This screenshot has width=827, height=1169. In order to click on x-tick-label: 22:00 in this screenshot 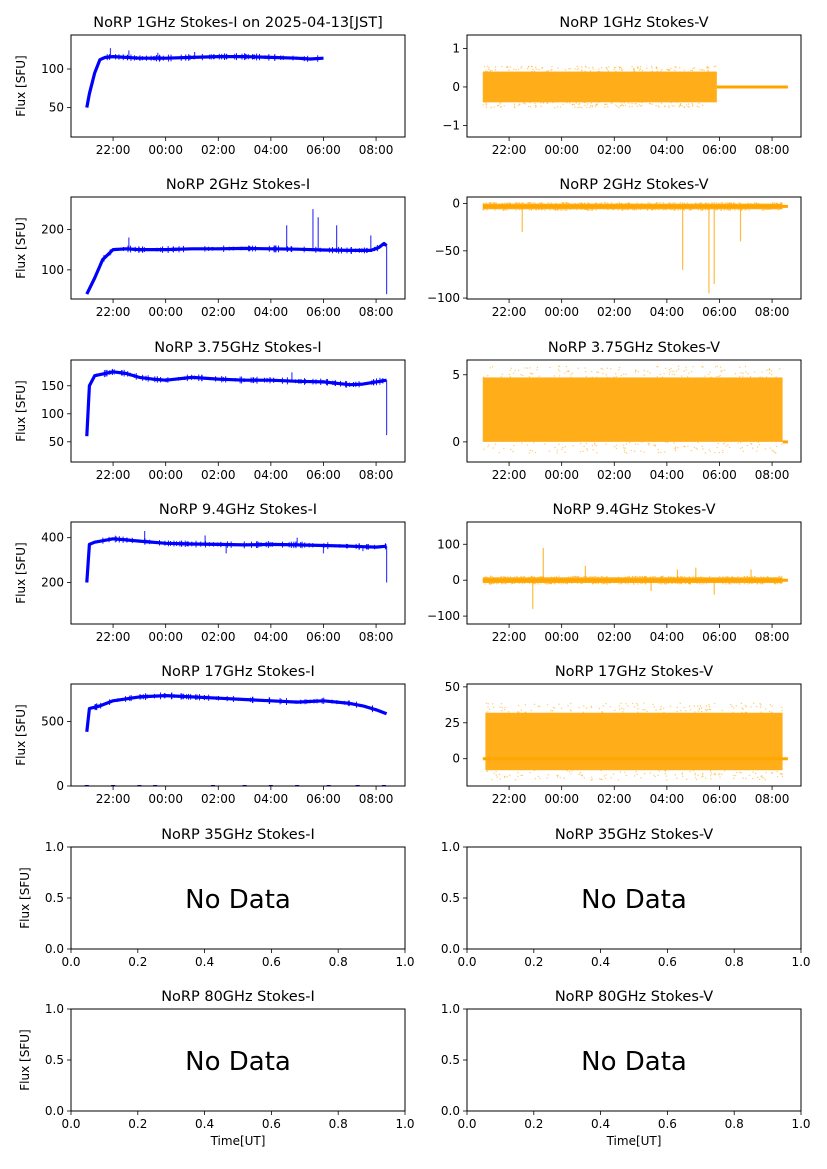, I will do `click(509, 637)`.